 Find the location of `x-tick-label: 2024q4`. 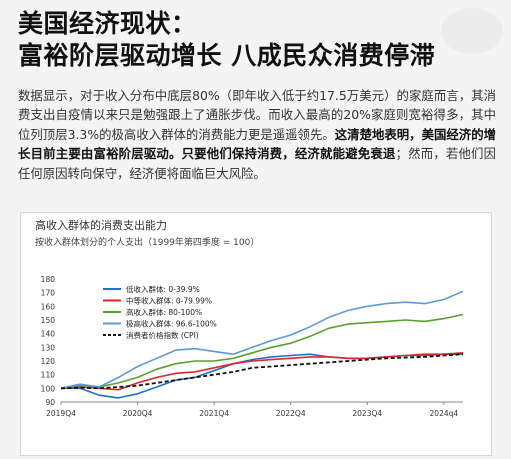

x-tick-label: 2024q4 is located at coordinates (444, 413).